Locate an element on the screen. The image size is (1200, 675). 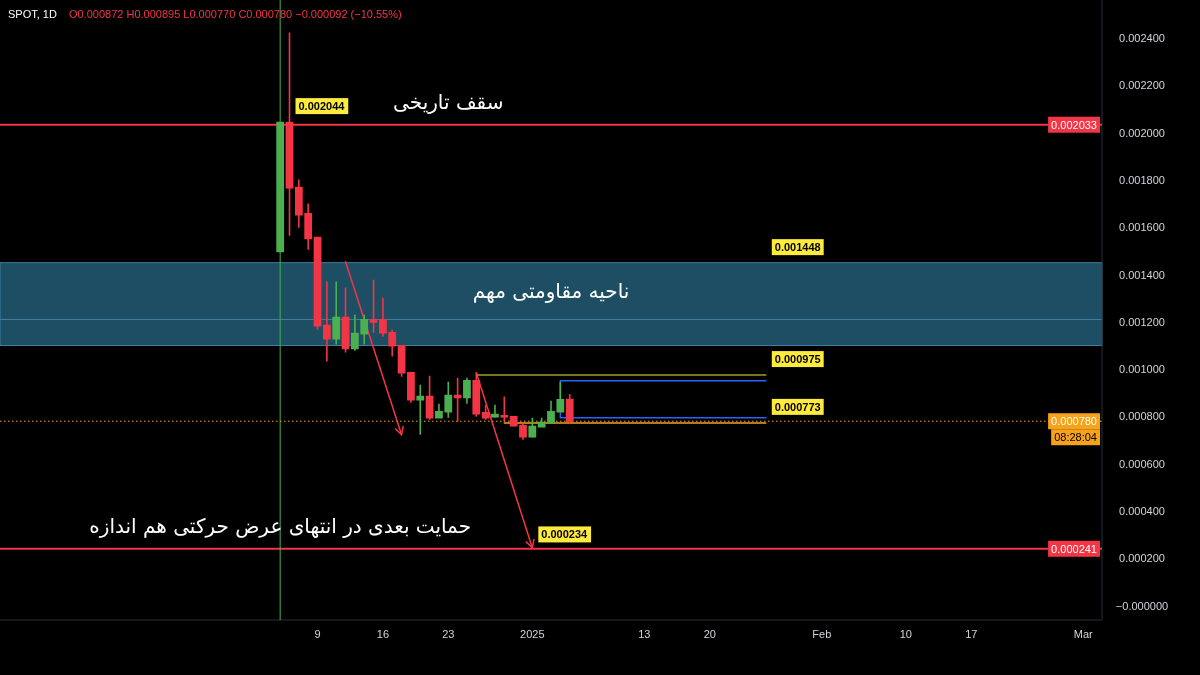
x-tick-label: Feb is located at coordinates (822, 634).